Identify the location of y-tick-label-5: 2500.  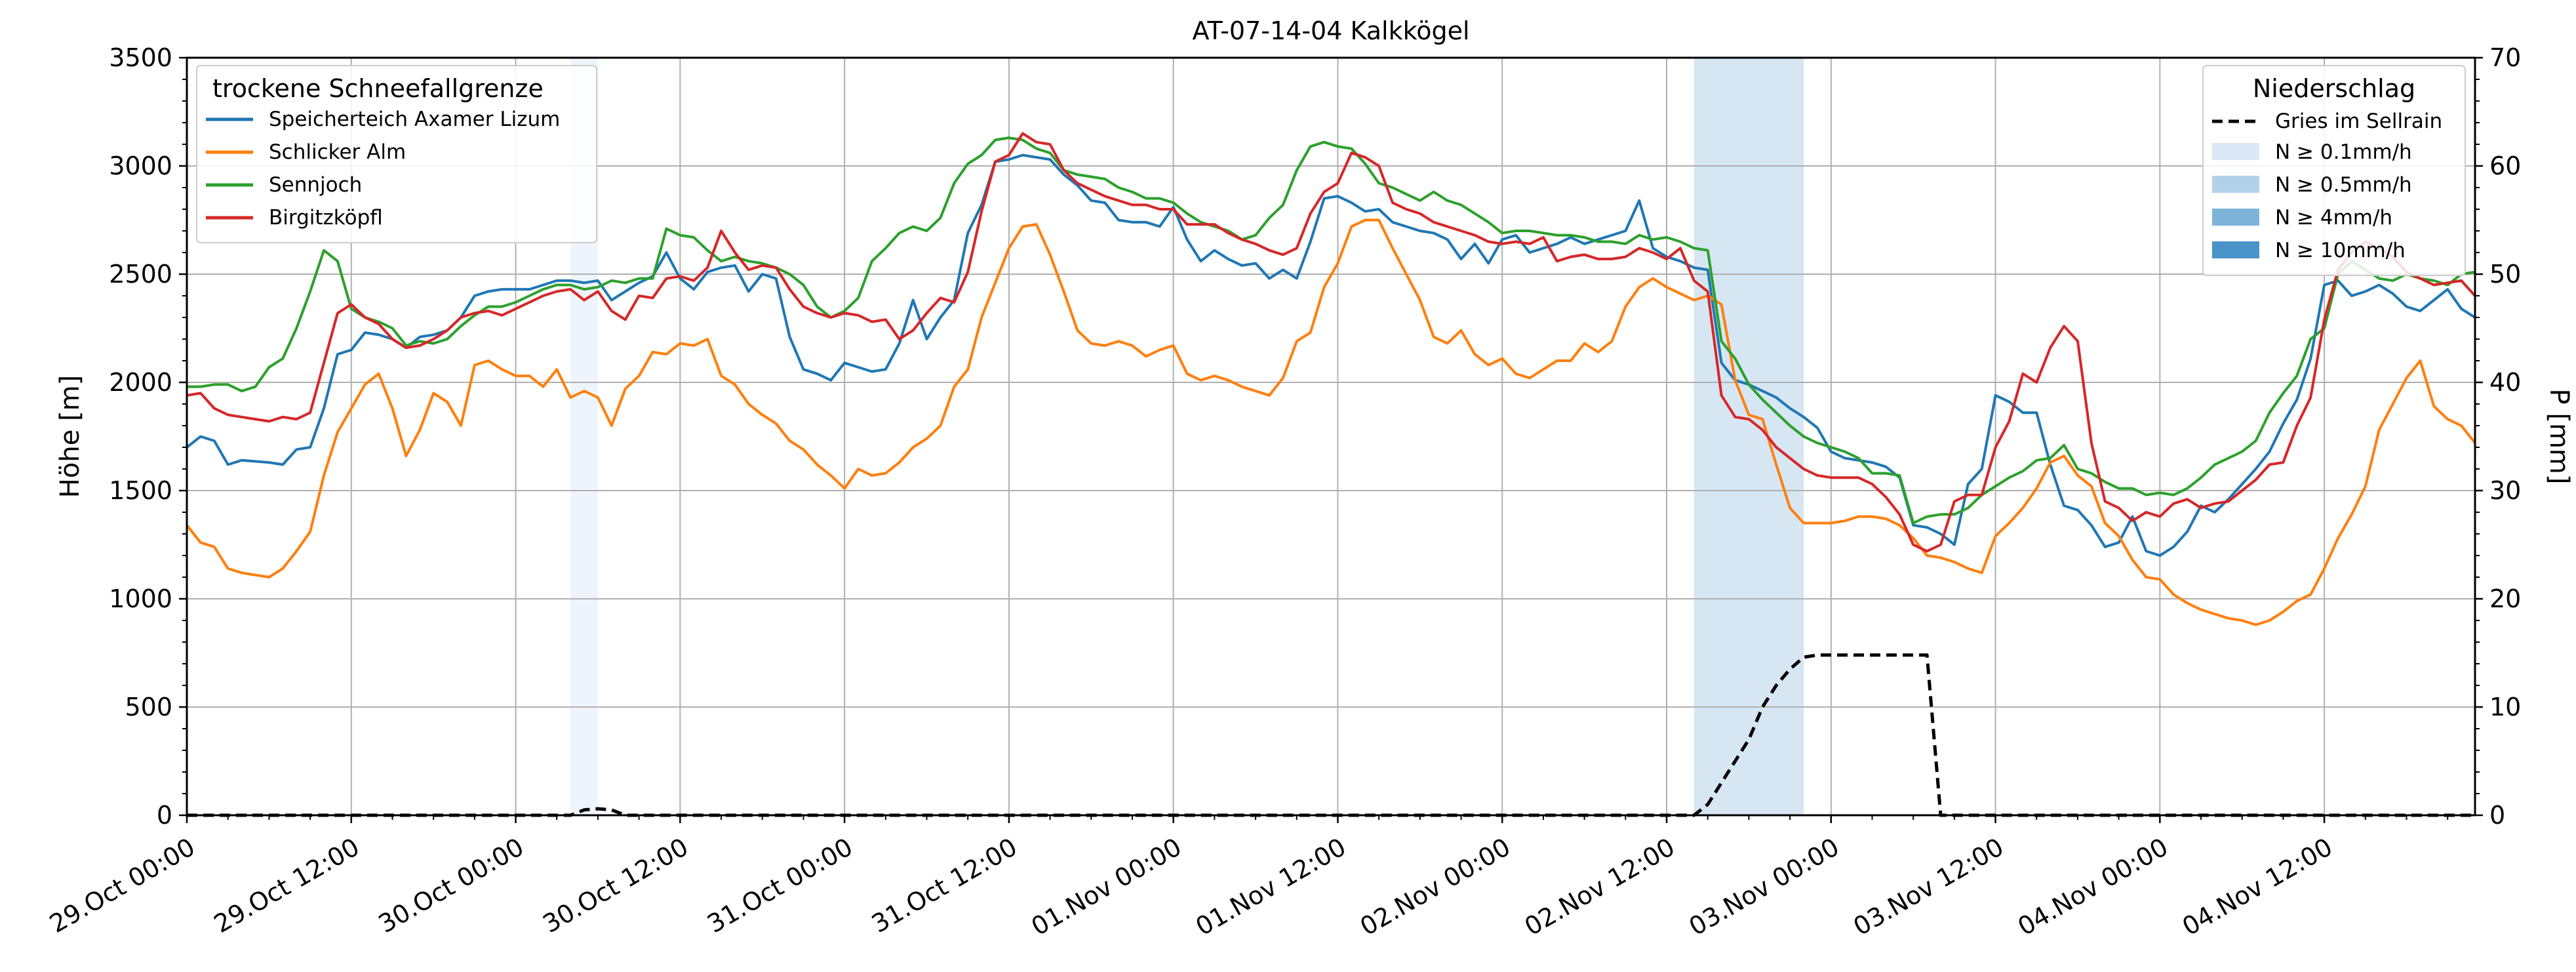
(140, 274).